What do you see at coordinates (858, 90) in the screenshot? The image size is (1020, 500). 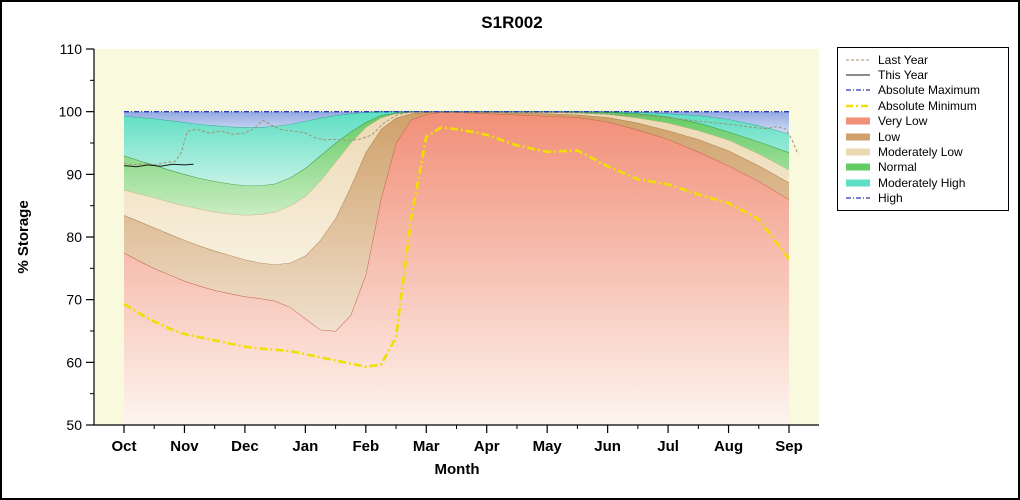 I see `legend-swatch-absolute-maximum` at bounding box center [858, 90].